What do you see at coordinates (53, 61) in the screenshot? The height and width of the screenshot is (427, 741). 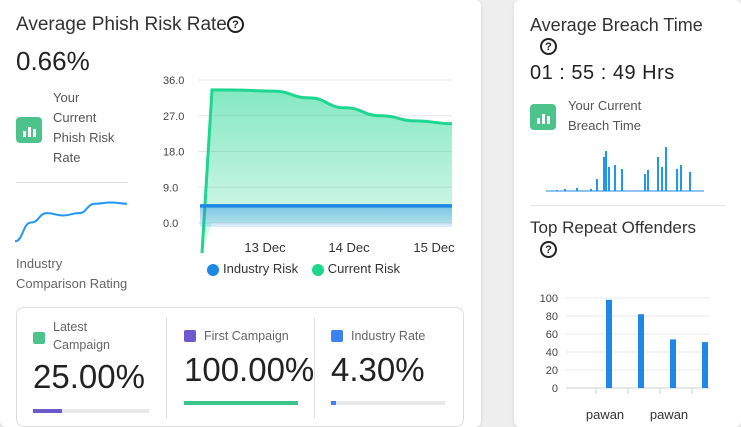 I see `phish-risk-rate-value: 0.66%` at bounding box center [53, 61].